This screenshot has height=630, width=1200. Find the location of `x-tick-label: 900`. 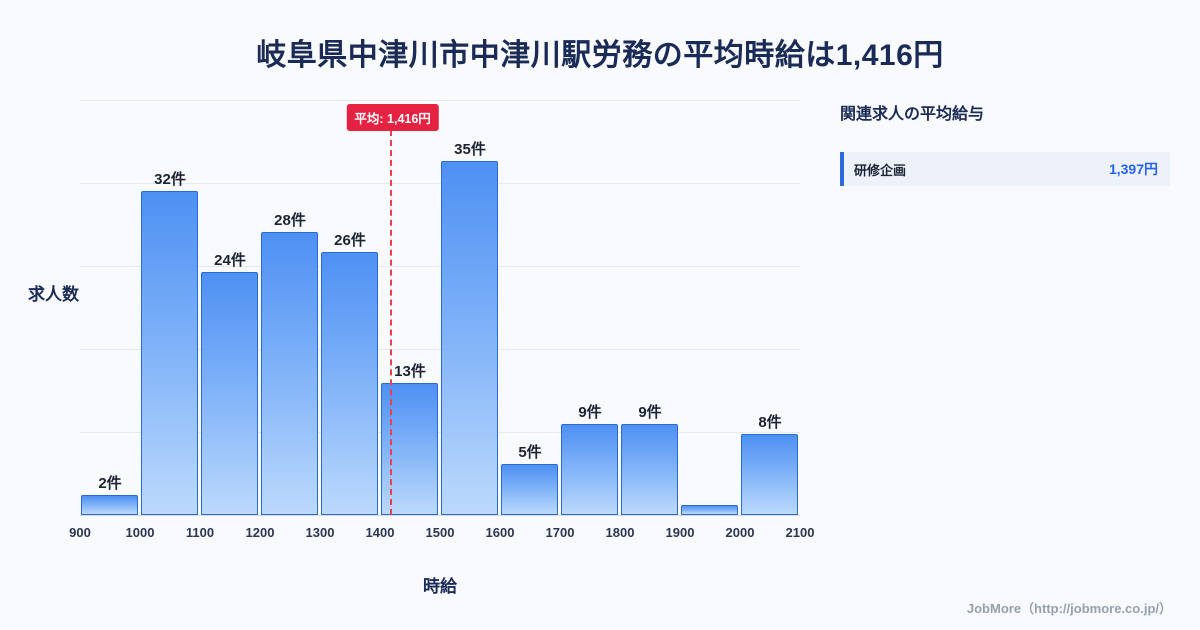

x-tick-label: 900 is located at coordinates (80, 532).